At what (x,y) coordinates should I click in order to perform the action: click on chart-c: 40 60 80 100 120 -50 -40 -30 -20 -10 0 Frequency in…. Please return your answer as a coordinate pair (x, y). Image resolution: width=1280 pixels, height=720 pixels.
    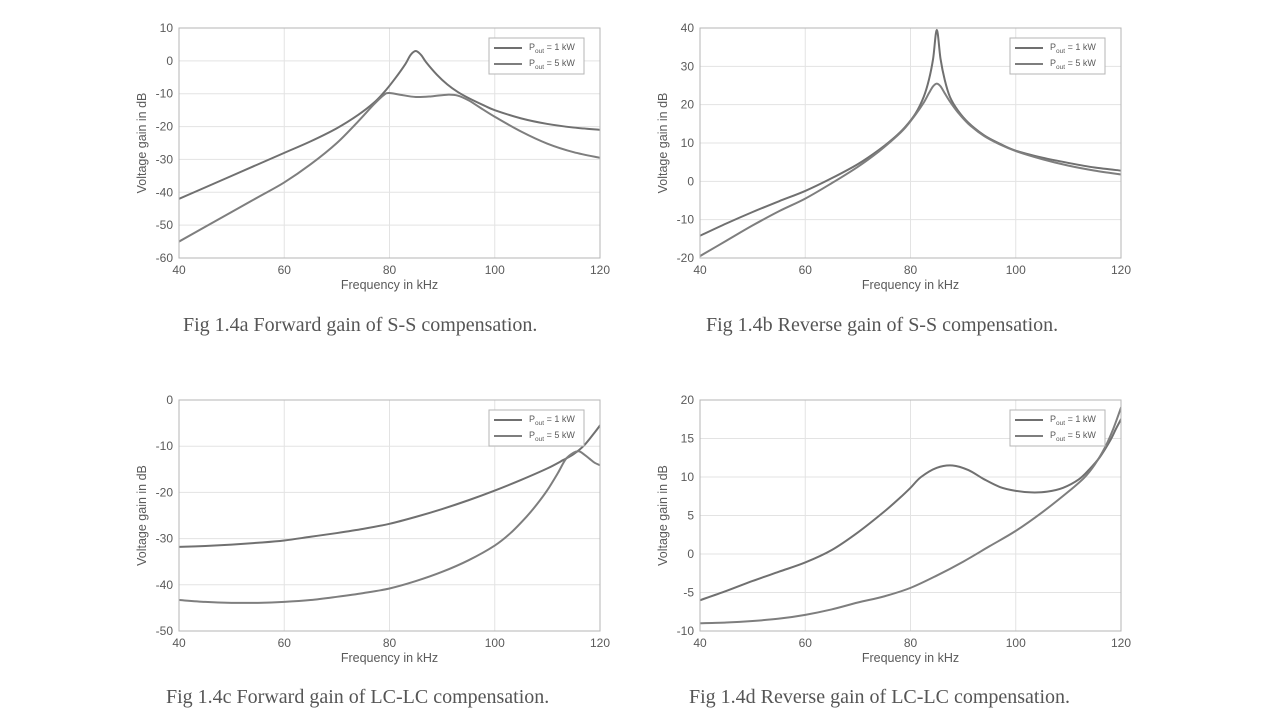
    Looking at the image, I should click on (372, 529).